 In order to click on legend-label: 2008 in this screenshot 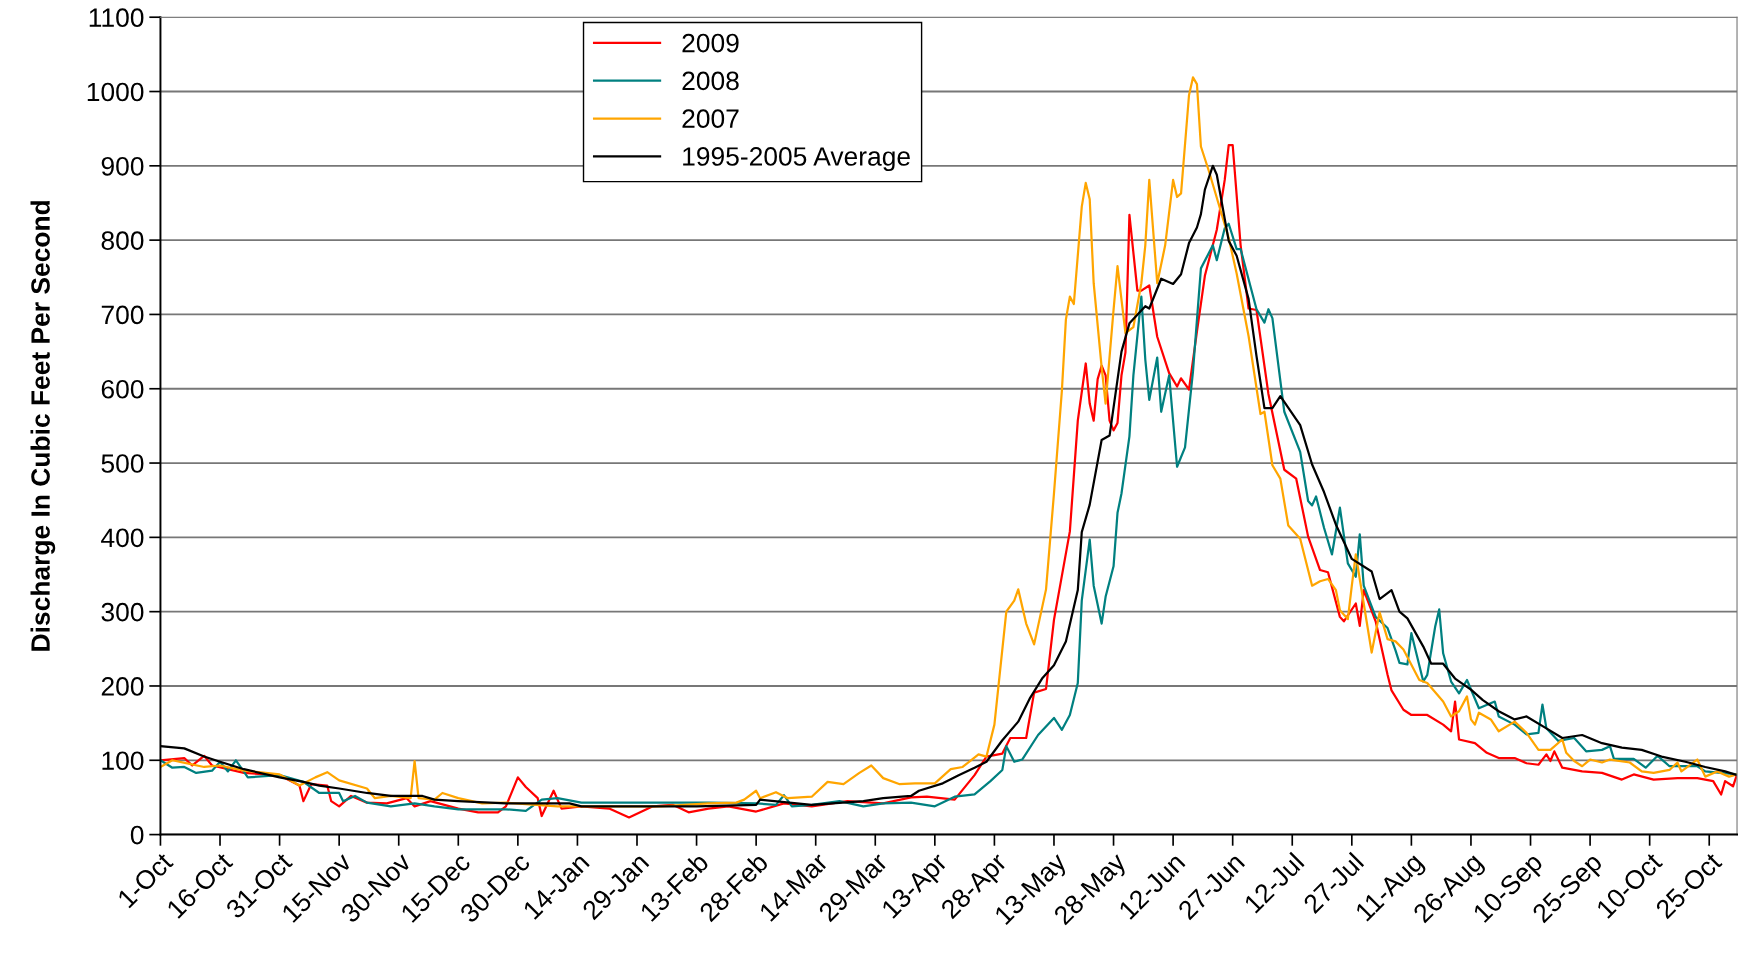, I will do `click(710, 81)`.